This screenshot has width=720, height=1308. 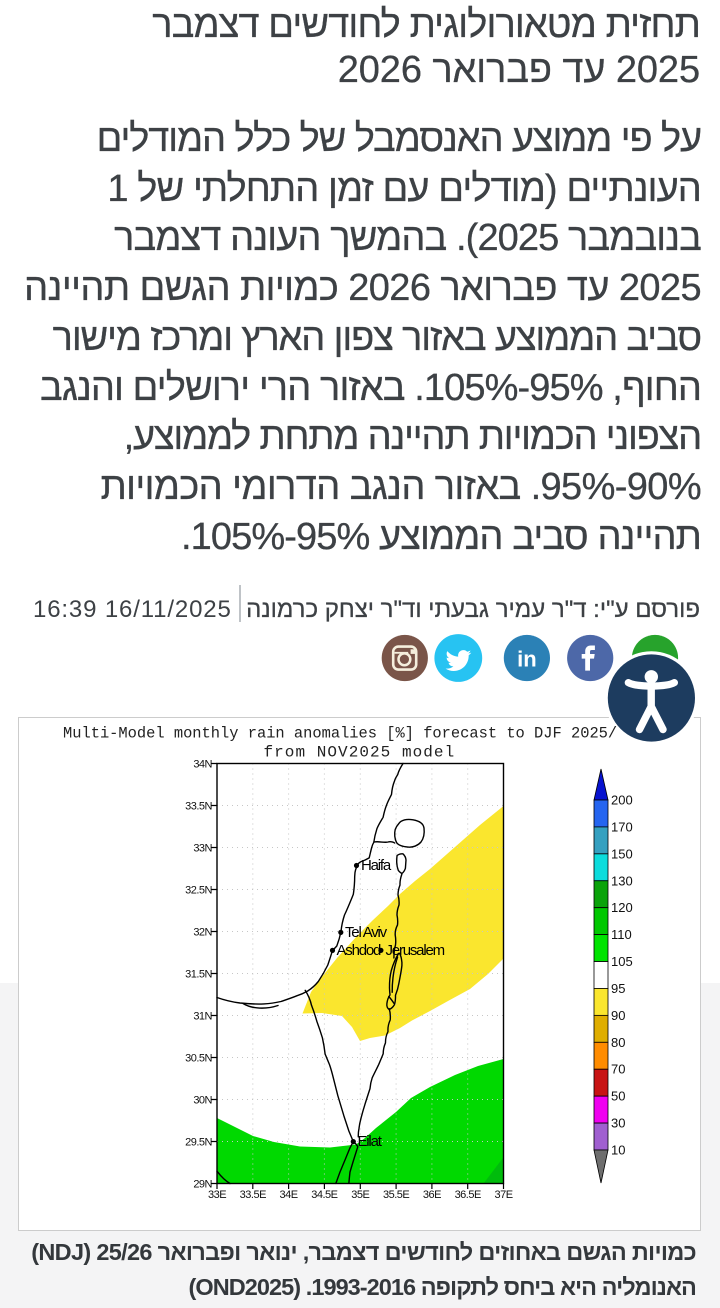 What do you see at coordinates (289, 1195) in the screenshot?
I see `svg-text: 34E` at bounding box center [289, 1195].